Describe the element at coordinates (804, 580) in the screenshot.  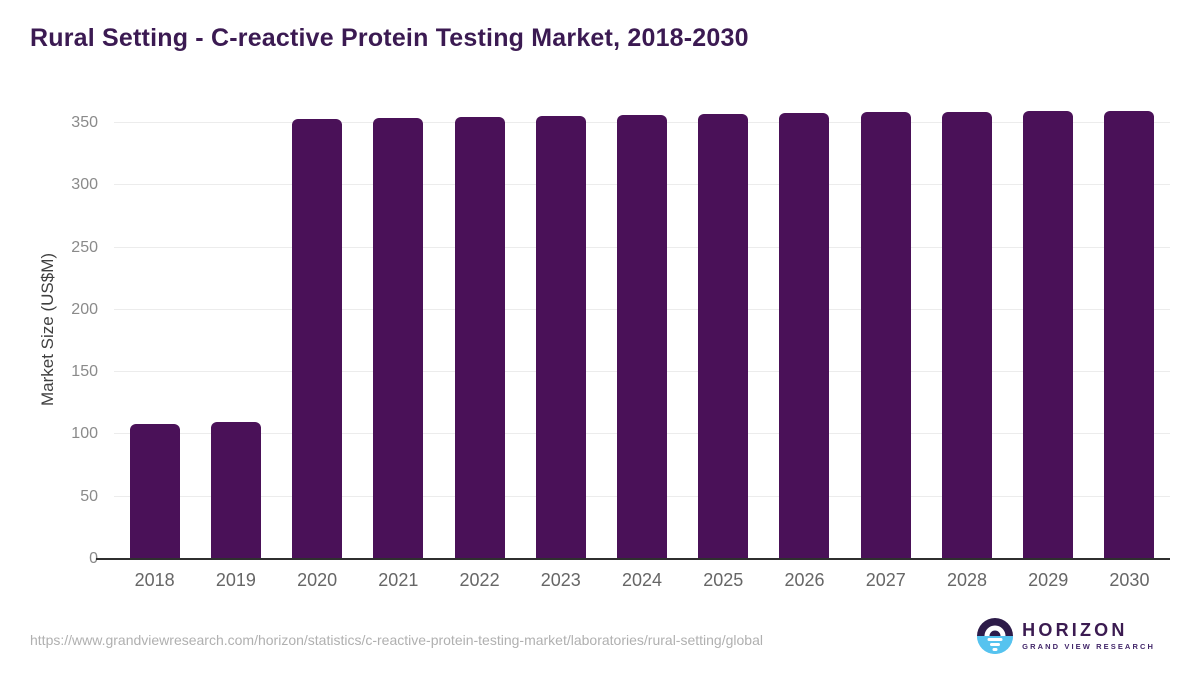
I see `x-tick-label: 2026` at that location.